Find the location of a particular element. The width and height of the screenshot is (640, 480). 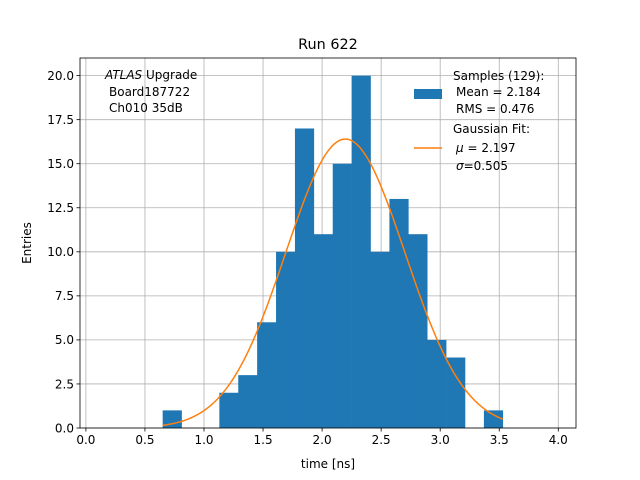

annotation-line-1: ATLAS Upgrade is located at coordinates (150, 75).